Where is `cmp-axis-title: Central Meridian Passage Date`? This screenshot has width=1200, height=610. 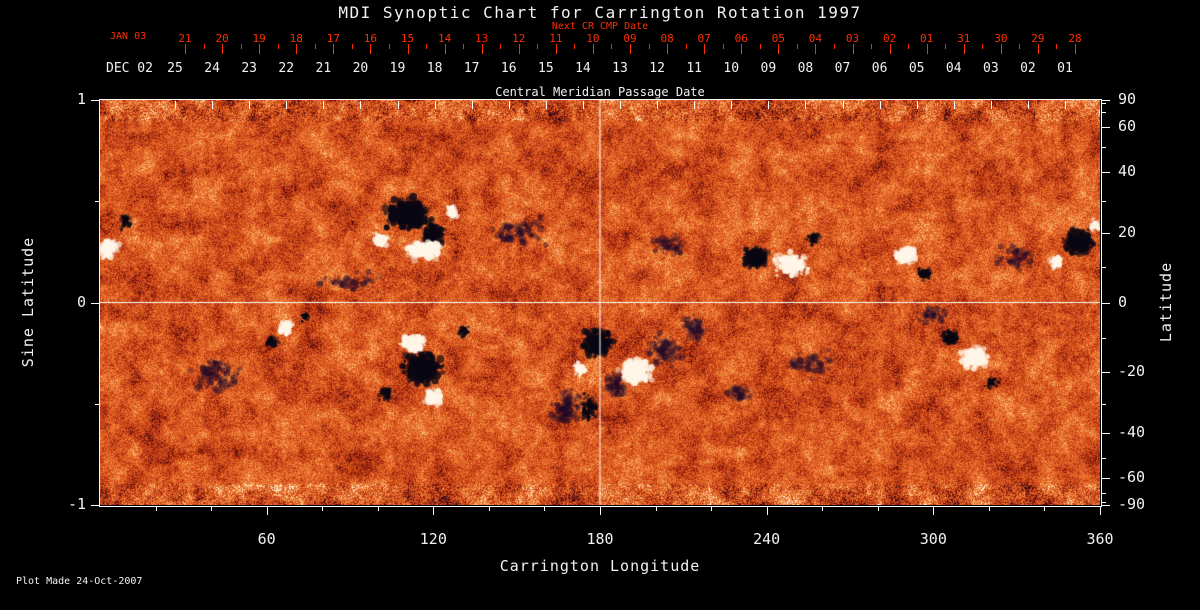 cmp-axis-title: Central Meridian Passage Date is located at coordinates (600, 92).